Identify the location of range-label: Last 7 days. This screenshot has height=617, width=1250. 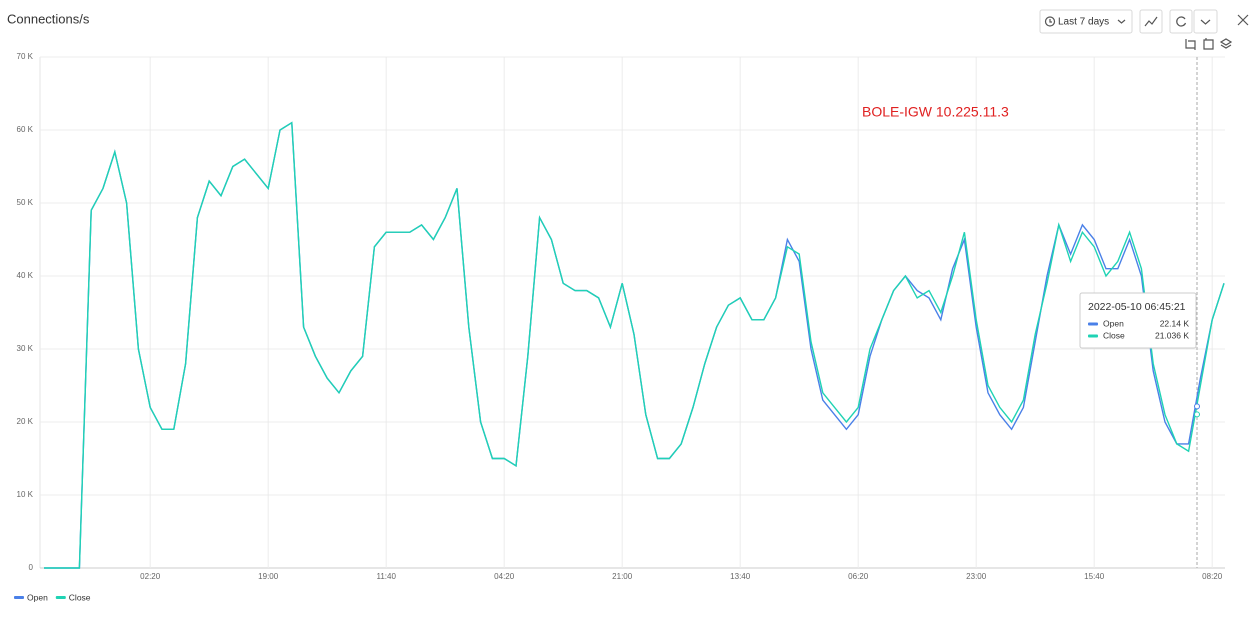
(1083, 22).